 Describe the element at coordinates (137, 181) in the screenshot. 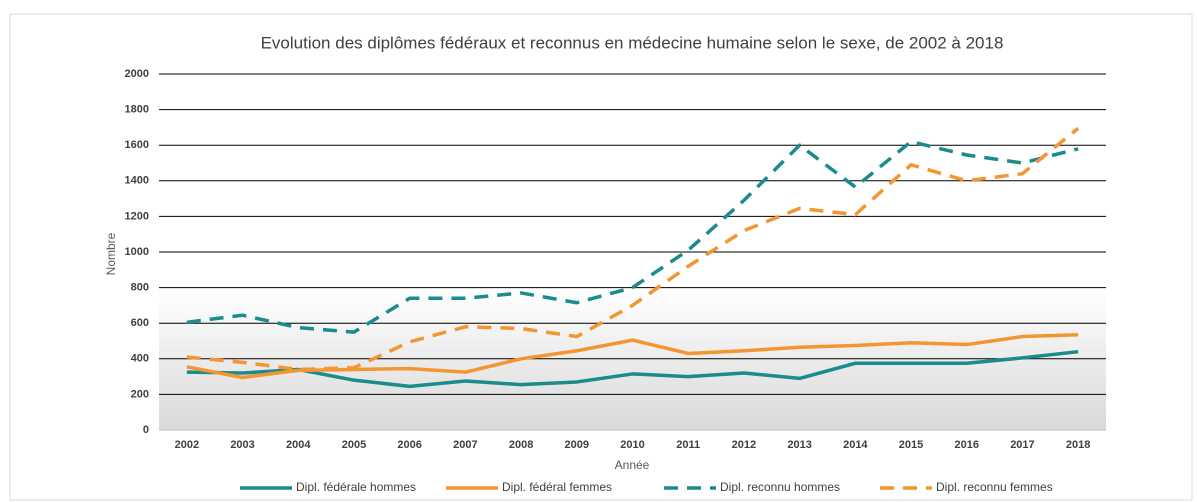

I see `y-tick-label: 1400` at that location.